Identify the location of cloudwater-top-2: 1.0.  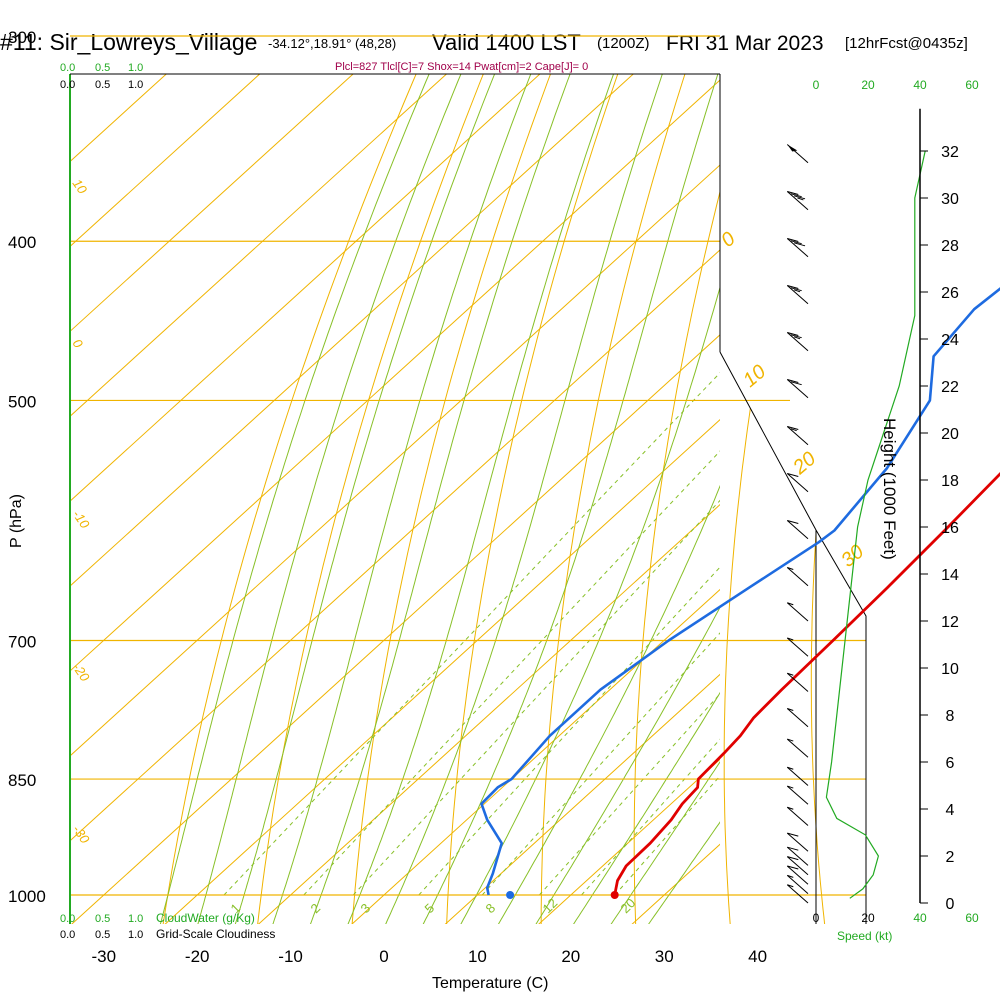
(135, 68).